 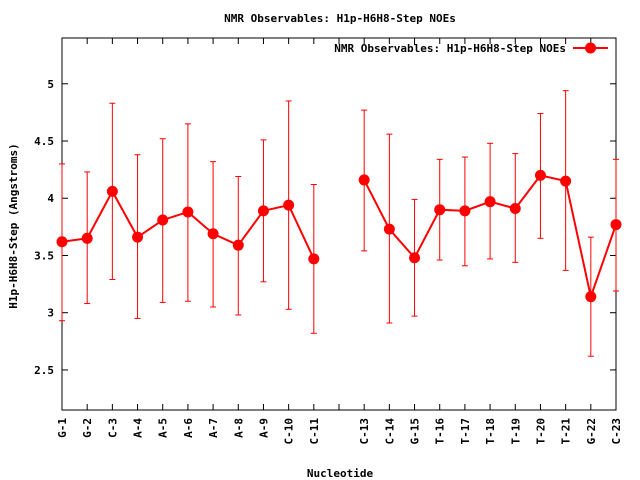 I want to click on x-tick-label: A-6, so click(x=188, y=428).